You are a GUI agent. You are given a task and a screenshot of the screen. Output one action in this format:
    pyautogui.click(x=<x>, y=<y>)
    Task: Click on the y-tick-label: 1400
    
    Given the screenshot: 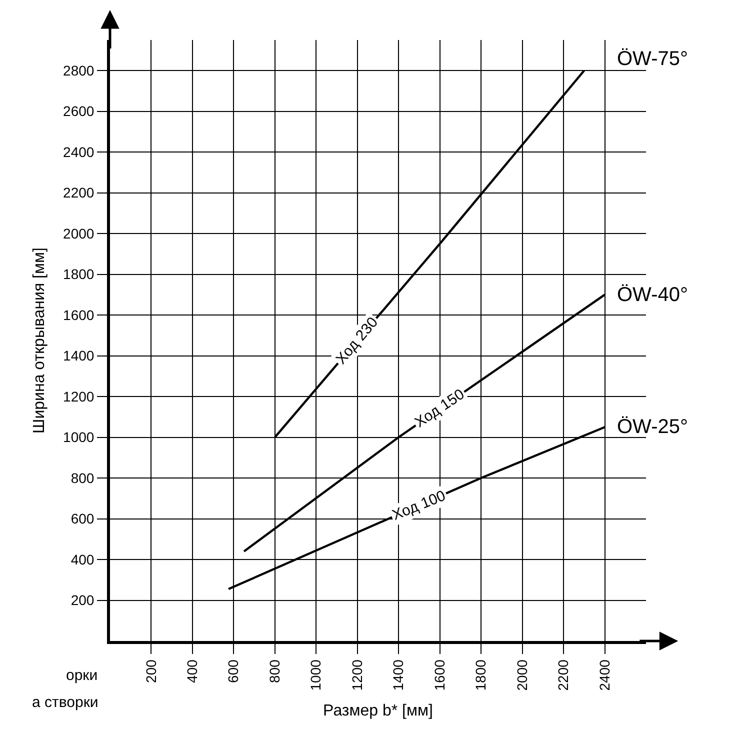 What is the action you would take?
    pyautogui.click(x=78, y=356)
    